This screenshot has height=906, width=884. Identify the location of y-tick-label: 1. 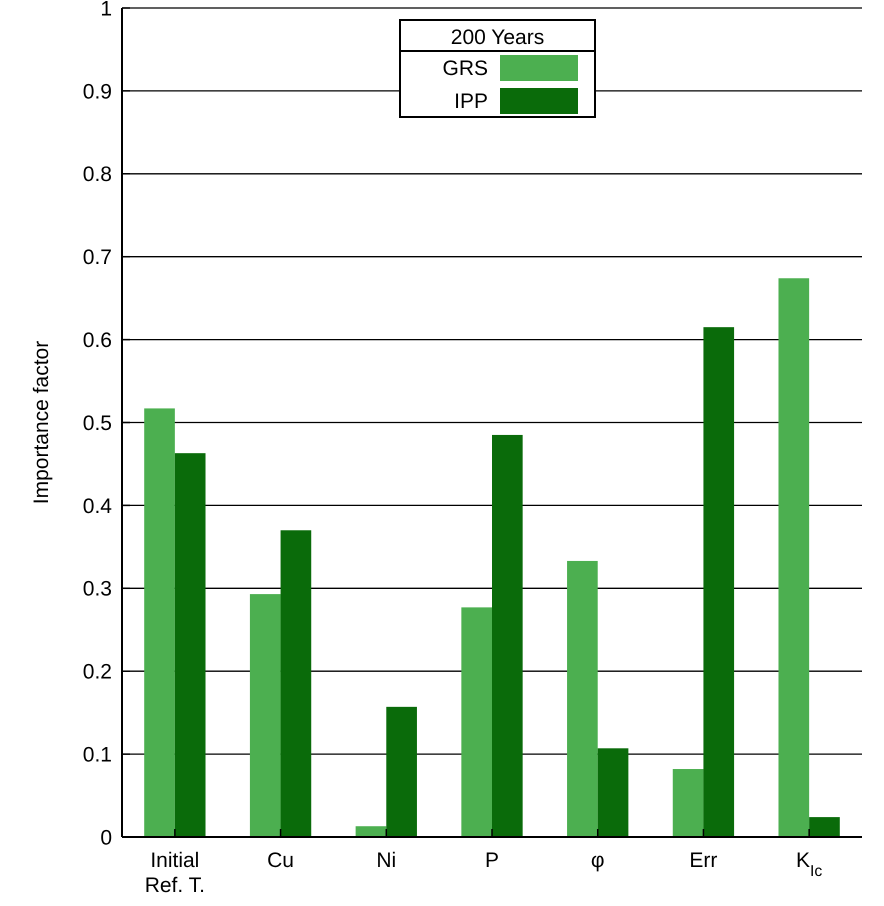
(106, 10).